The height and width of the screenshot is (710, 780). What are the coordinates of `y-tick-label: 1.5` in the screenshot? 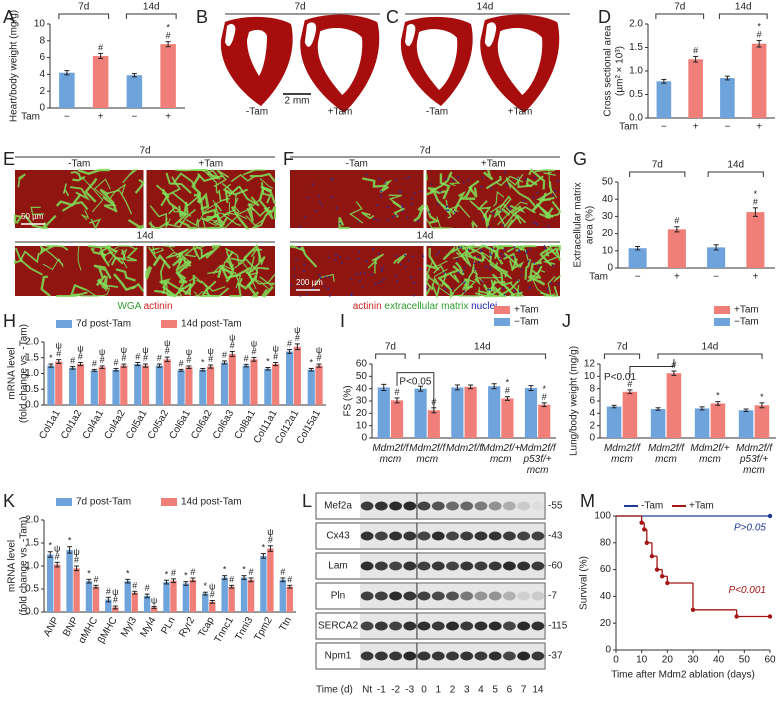 It's located at (32, 543).